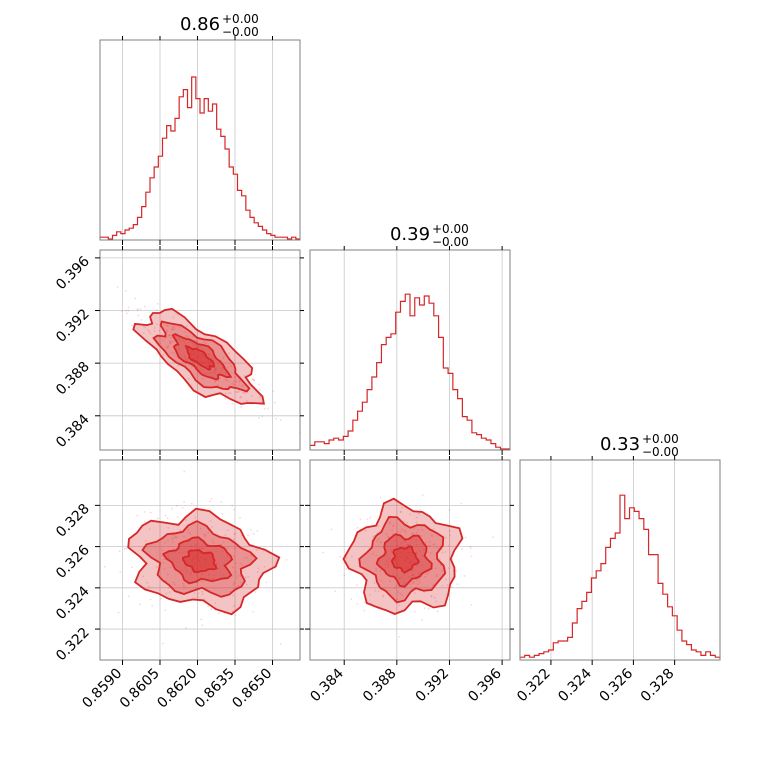 This screenshot has height=764, width=760. Describe the element at coordinates (433, 686) in the screenshot. I see `x-tick-label: 0.392` at that location.